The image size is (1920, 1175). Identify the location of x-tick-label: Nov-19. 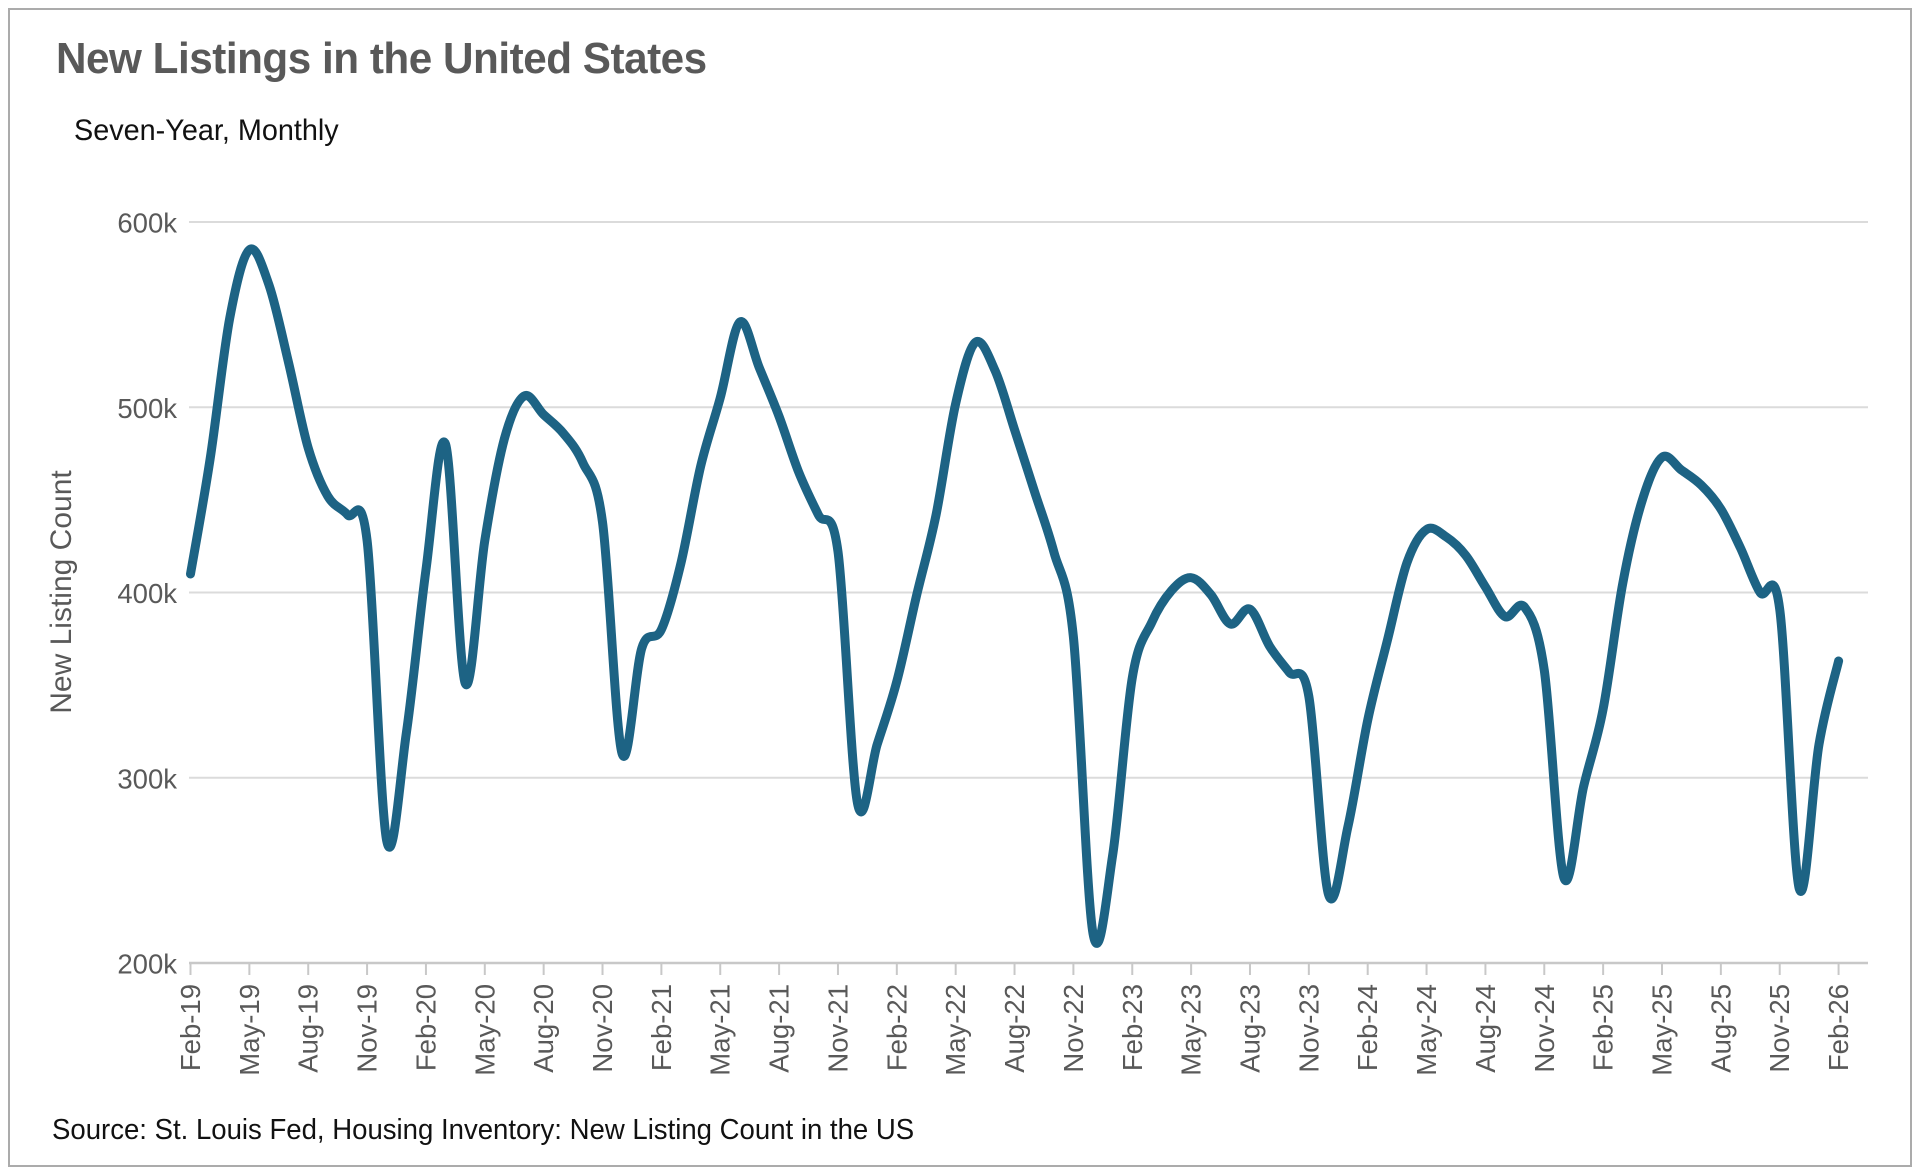
(367, 1028).